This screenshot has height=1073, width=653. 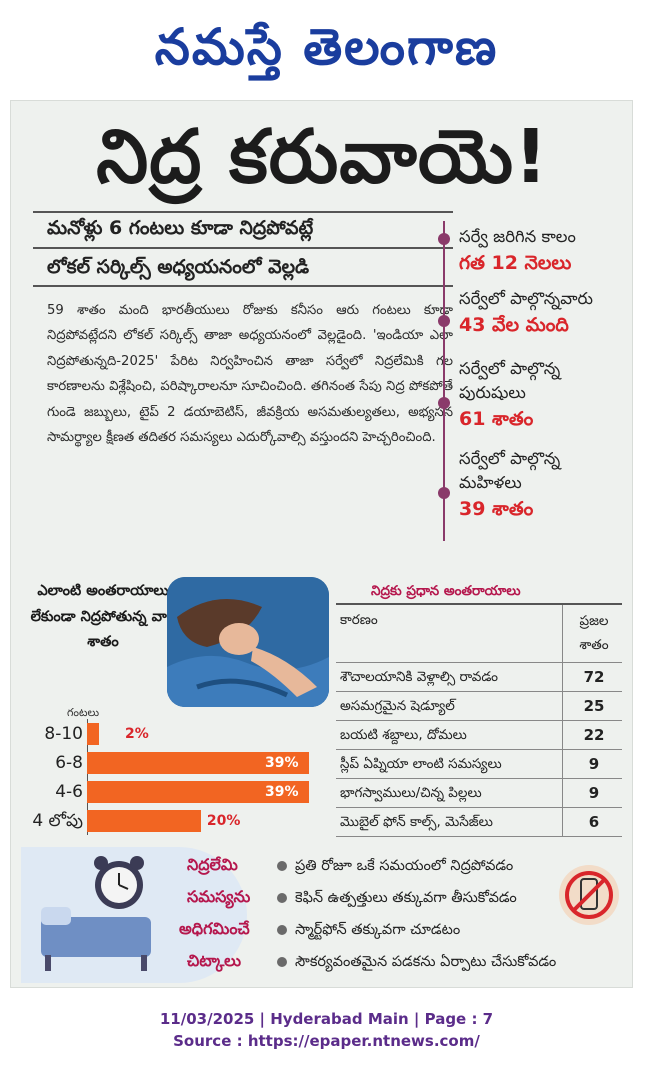 I want to click on hours-axis-label: గంటలు, so click(x=83, y=712).